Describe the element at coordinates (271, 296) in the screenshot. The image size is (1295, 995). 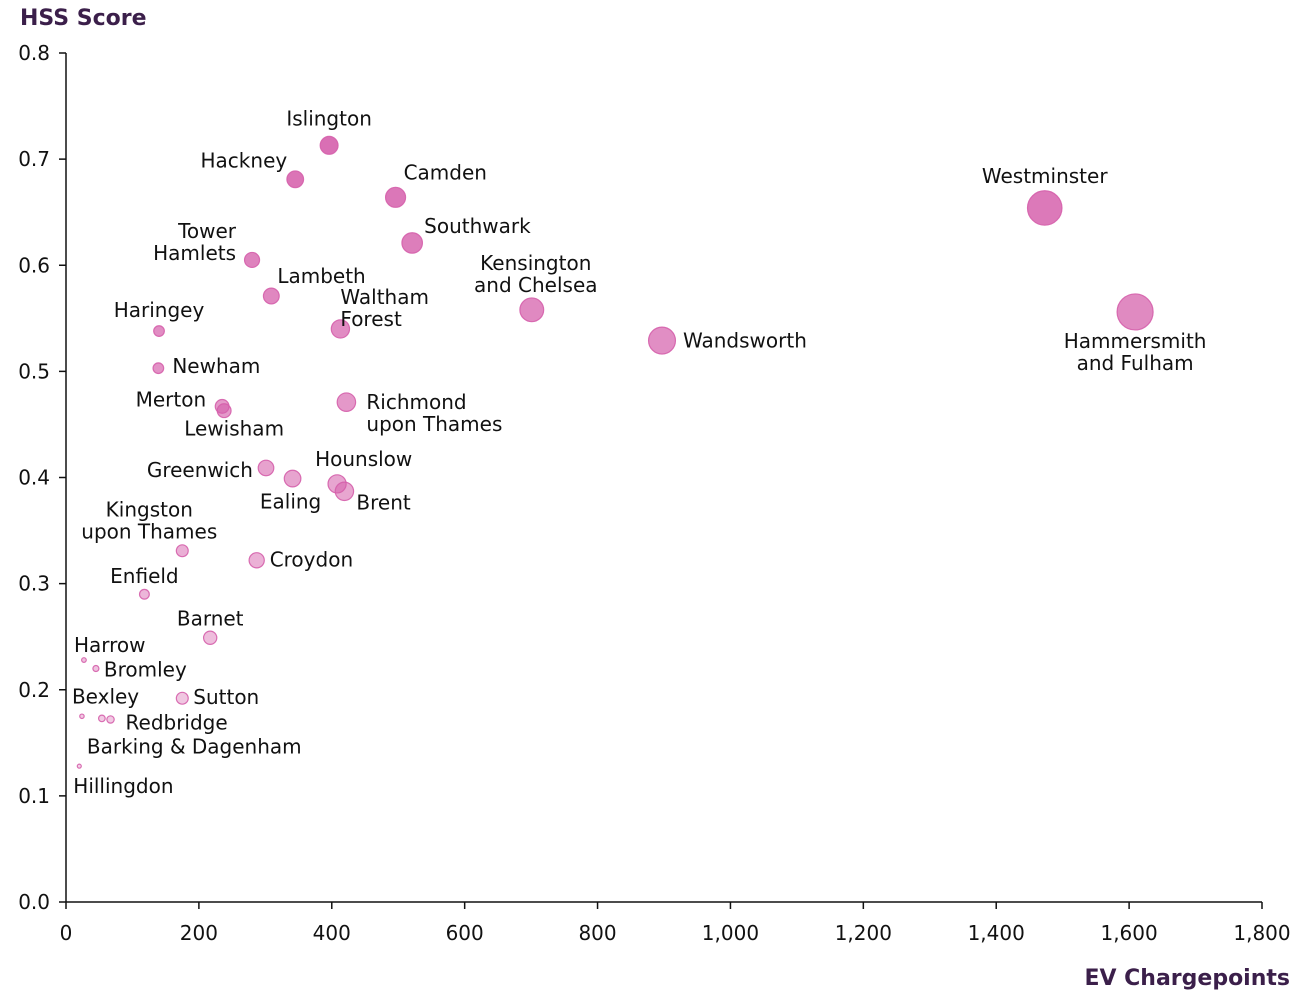
I see `point-lambeth` at that location.